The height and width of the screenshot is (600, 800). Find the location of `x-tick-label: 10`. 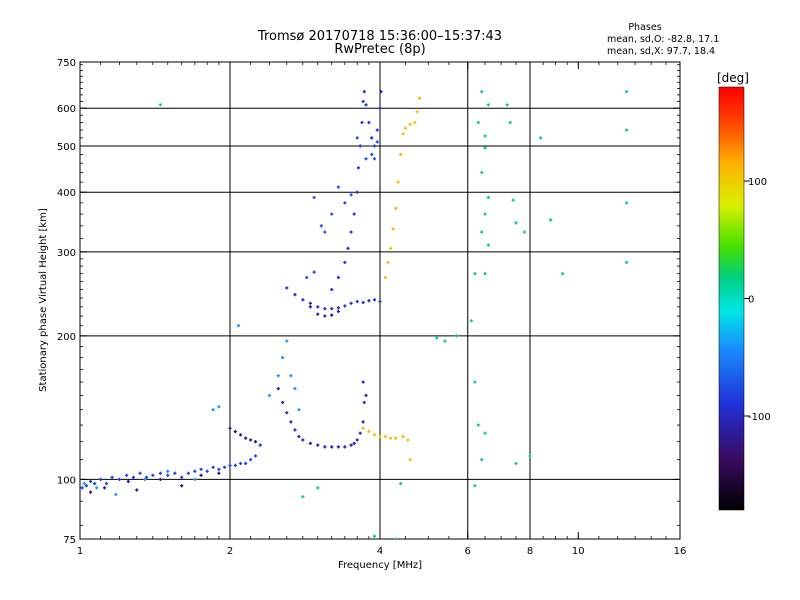

x-tick-label: 10 is located at coordinates (578, 551).